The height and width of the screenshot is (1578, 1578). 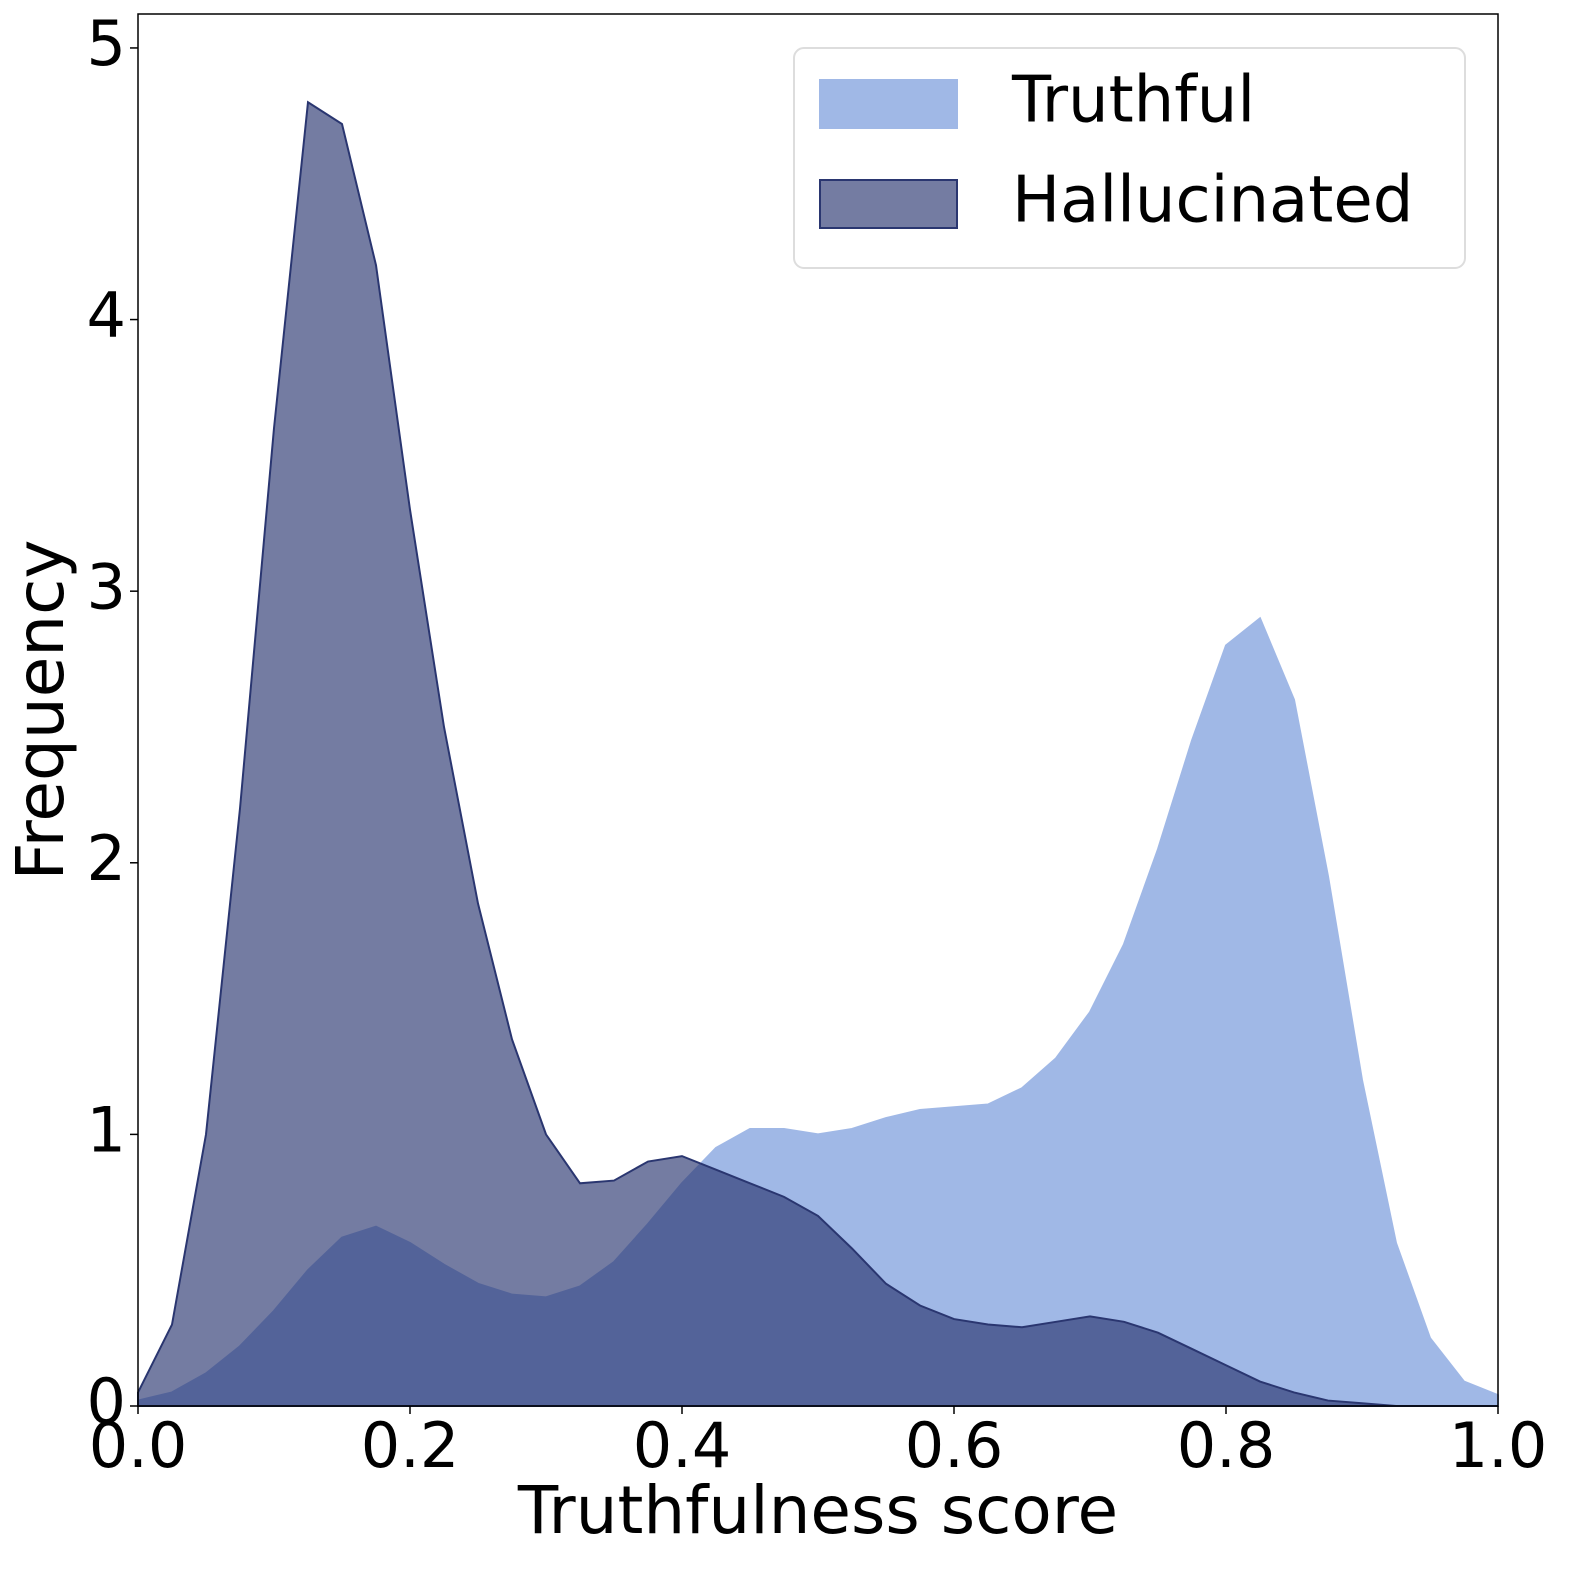 I want to click on x-tick-label: 0.6, so click(x=954, y=1445).